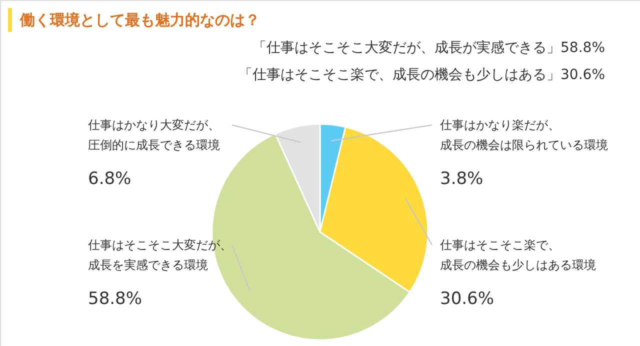  Describe the element at coordinates (115, 299) in the screenshot. I see `data-label: 58.8%` at that location.